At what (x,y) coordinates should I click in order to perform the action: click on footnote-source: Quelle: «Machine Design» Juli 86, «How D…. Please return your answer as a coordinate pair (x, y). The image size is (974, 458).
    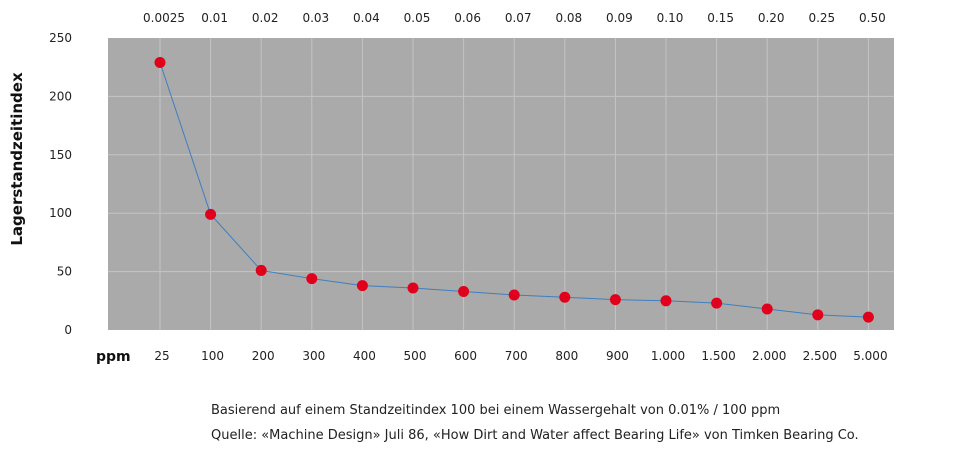
    Looking at the image, I should click on (535, 435).